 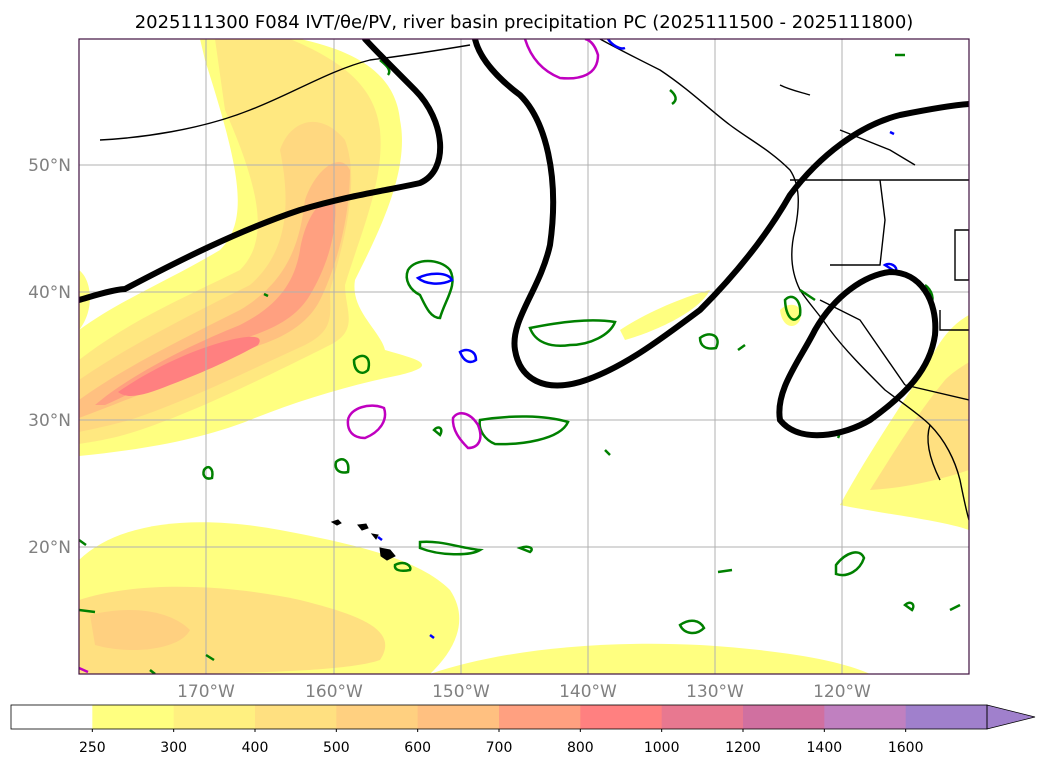 What do you see at coordinates (743, 748) in the screenshot?
I see `colorbar-tick-label: 1200` at bounding box center [743, 748].